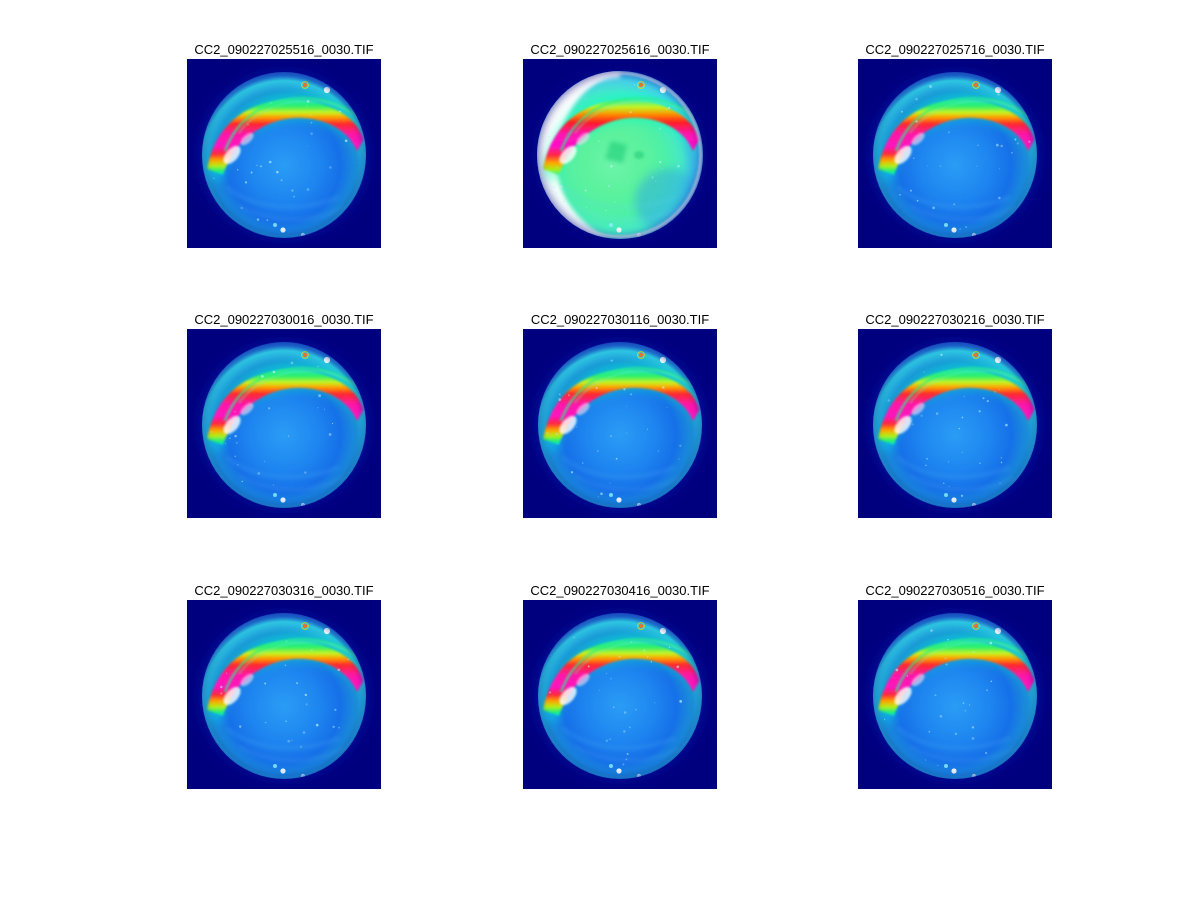  Describe the element at coordinates (955, 49) in the screenshot. I see `panel-title-3: CC2_090227025716_0030.TIF` at that location.